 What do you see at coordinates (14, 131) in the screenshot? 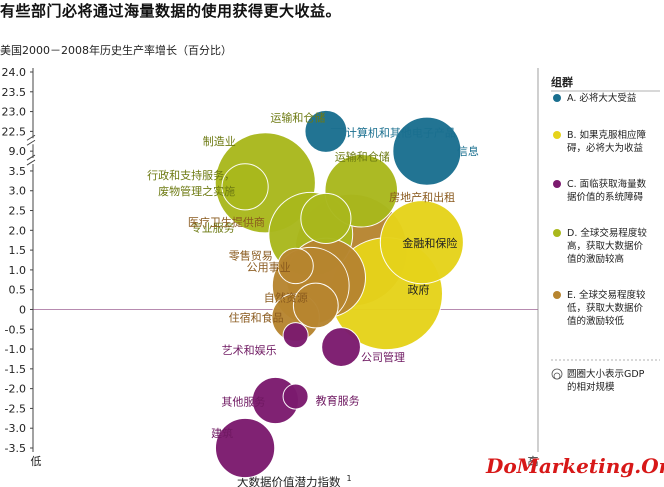
I see `y-tick-label: 22.5` at bounding box center [14, 131].